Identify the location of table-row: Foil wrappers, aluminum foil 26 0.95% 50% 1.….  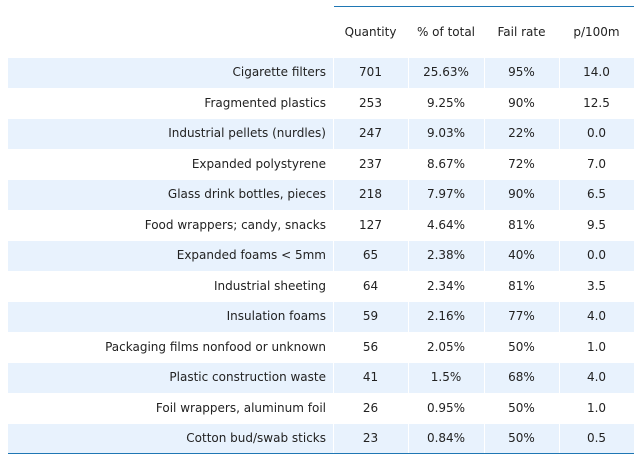
(321, 409).